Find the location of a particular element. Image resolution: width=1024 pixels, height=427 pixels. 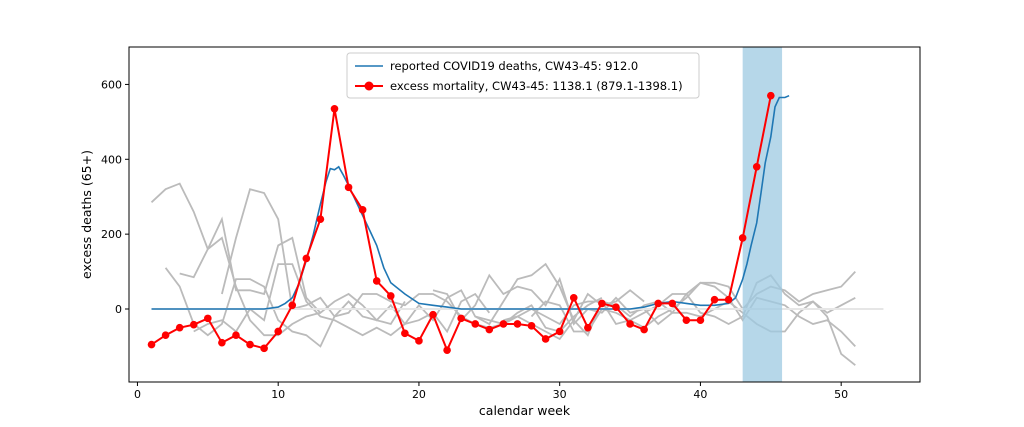

x-tick-label: 10 is located at coordinates (278, 394).